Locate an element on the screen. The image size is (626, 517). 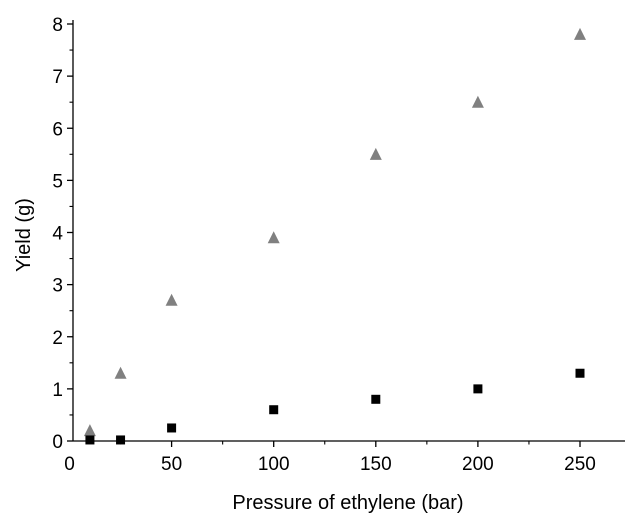
x-tick-label: 150 is located at coordinates (376, 464).